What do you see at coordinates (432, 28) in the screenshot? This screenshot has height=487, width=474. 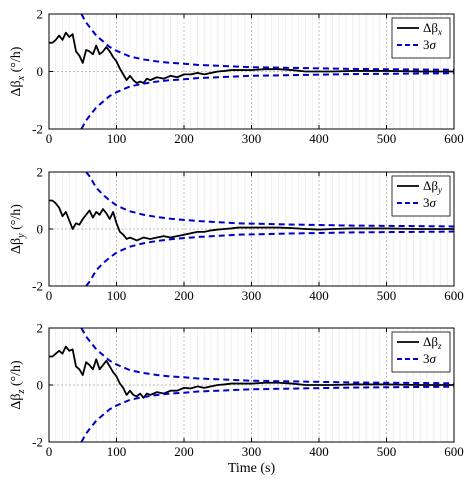 I see `legend-label: Δβx` at bounding box center [432, 28].